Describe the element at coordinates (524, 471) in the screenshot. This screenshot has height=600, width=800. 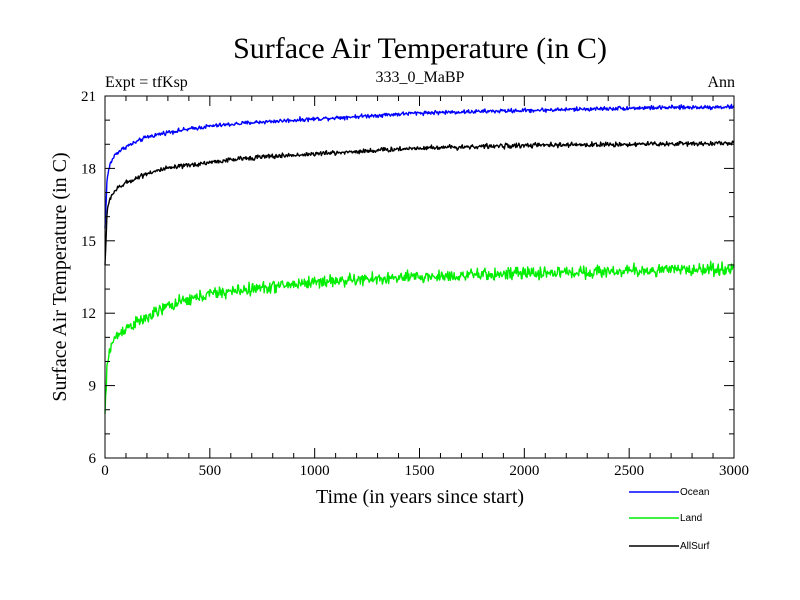
I see `x-tick-label: 2000` at that location.